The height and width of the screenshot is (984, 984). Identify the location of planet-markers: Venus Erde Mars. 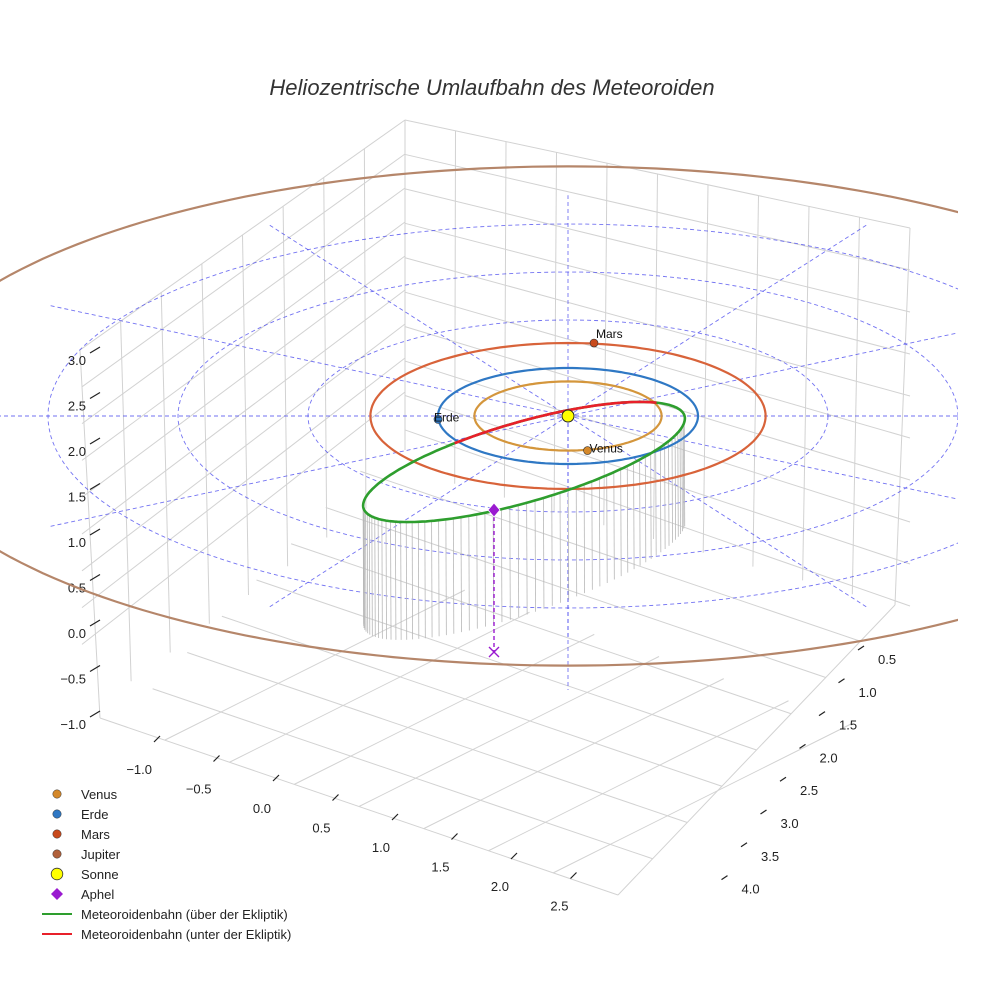
(528, 492).